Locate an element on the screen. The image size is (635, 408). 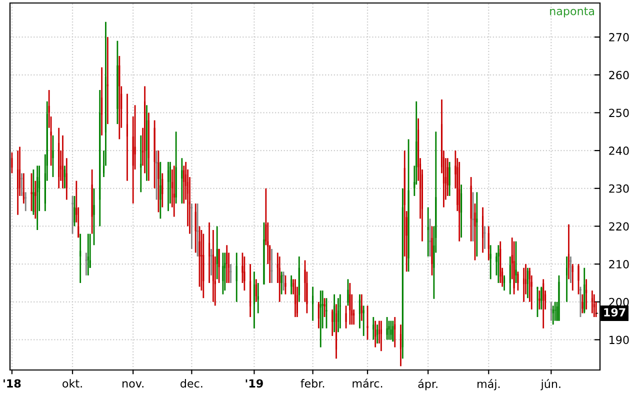
y-tick-label: 270 is located at coordinates (619, 37).